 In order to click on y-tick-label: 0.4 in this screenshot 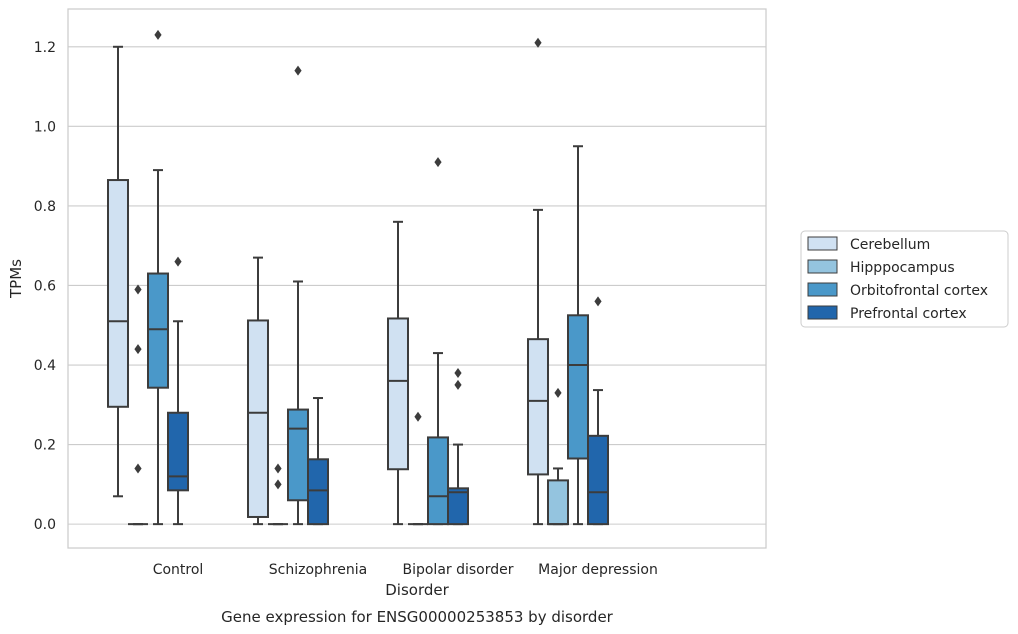, I will do `click(45, 366)`.